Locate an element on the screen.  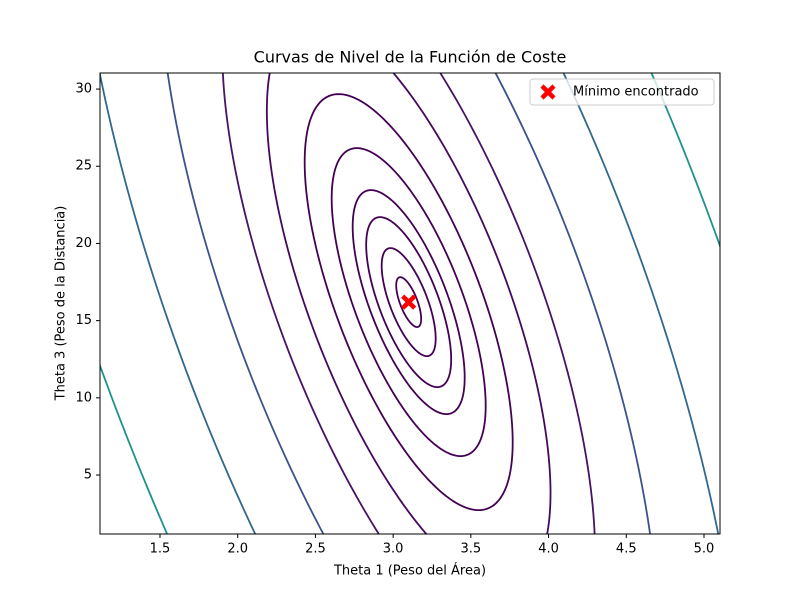
y-tick-label: 10 is located at coordinates (83, 397).